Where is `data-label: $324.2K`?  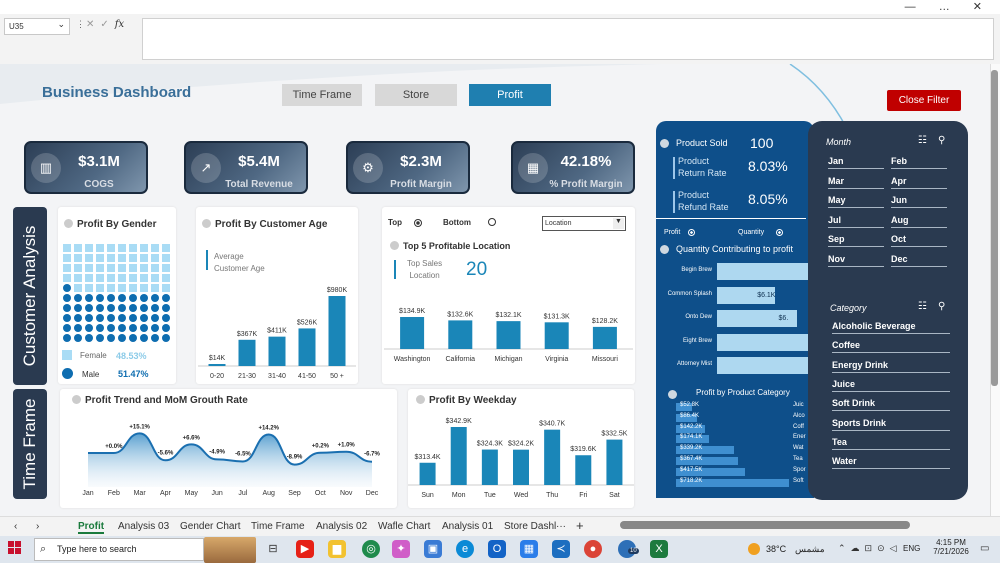 data-label: $324.2K is located at coordinates (521, 444).